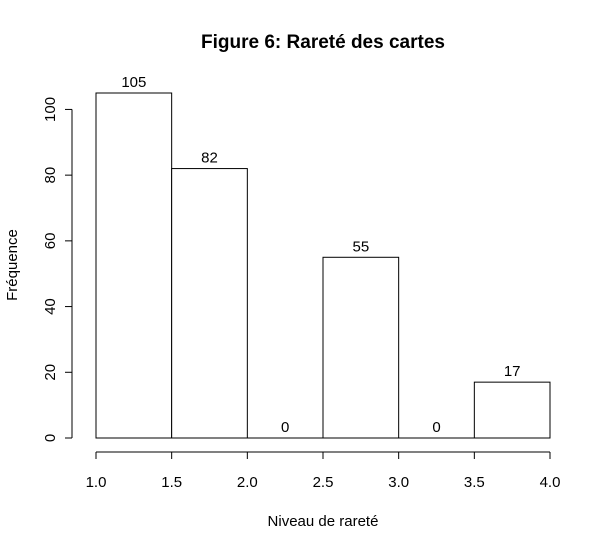 Image resolution: width=609 pixels, height=550 pixels. I want to click on y-tick-label: 20, so click(50, 372).